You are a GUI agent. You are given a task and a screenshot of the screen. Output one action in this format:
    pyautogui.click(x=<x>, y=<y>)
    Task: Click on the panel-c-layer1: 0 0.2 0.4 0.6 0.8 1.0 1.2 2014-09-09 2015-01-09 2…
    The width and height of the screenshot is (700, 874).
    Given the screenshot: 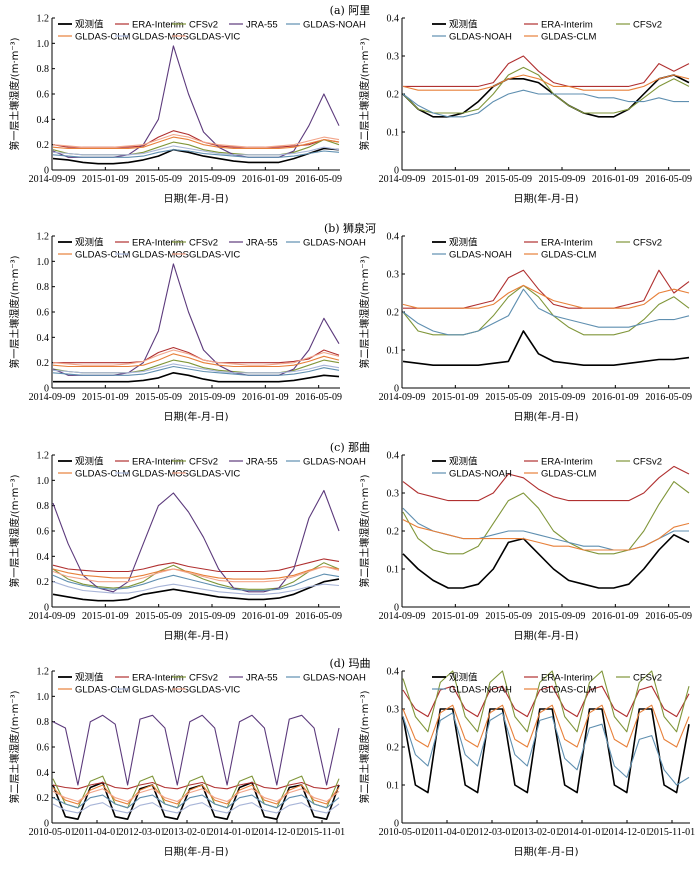 What is the action you would take?
    pyautogui.click(x=183, y=553)
    